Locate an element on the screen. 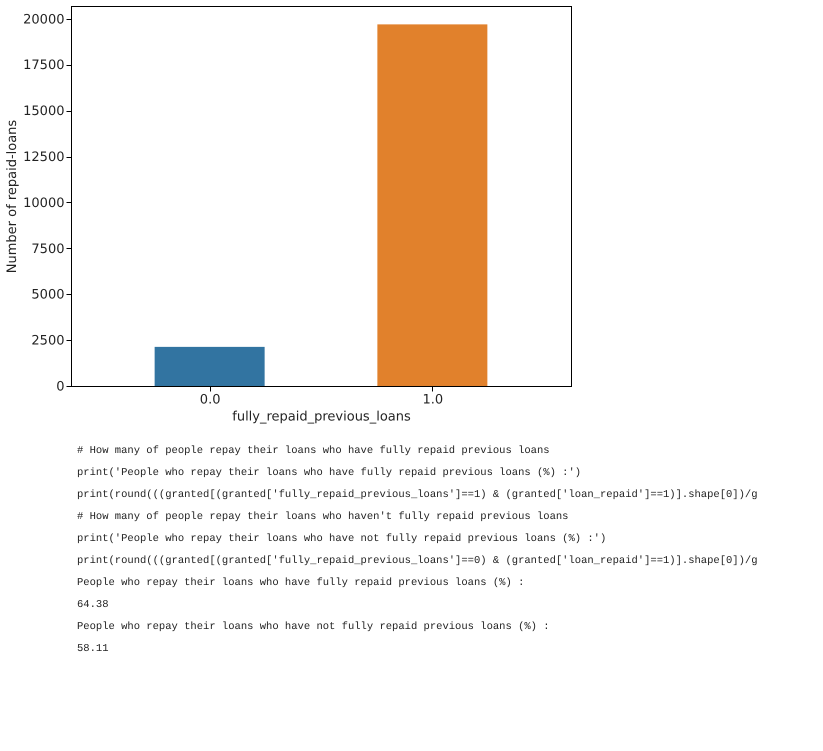 The image size is (823, 751). text: print(round(((granted[(granted['fully_repaid_previous_loans']==1) & (granted['loan_repaid']==1)].shape[0])/g is located at coordinates (417, 495).